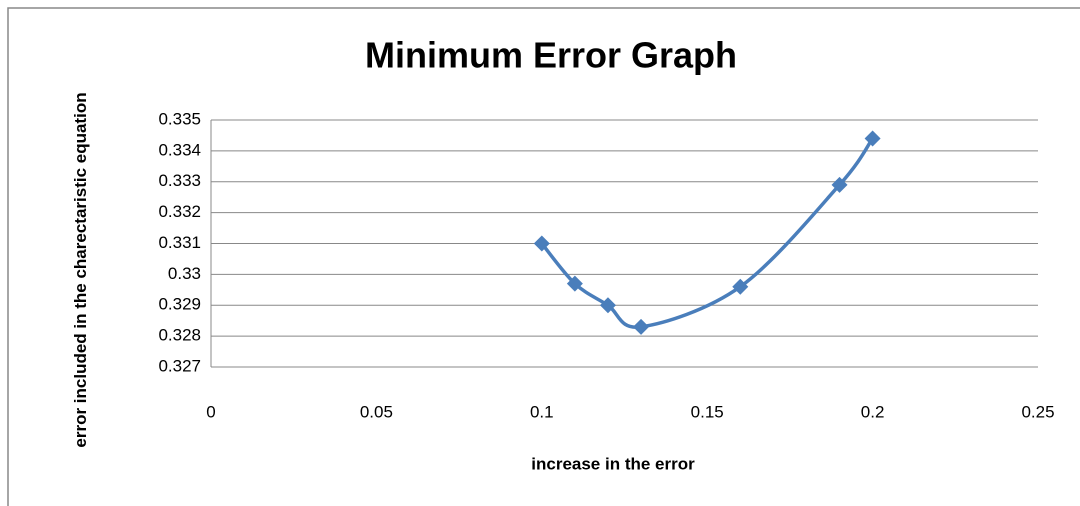 The width and height of the screenshot is (1080, 506). What do you see at coordinates (184, 273) in the screenshot?
I see `y-tick-label: 0.33` at bounding box center [184, 273].